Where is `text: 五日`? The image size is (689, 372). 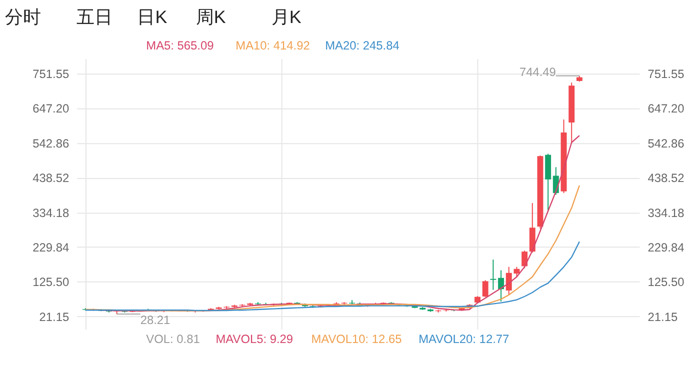
text: 五日 is located at coordinates (94, 16).